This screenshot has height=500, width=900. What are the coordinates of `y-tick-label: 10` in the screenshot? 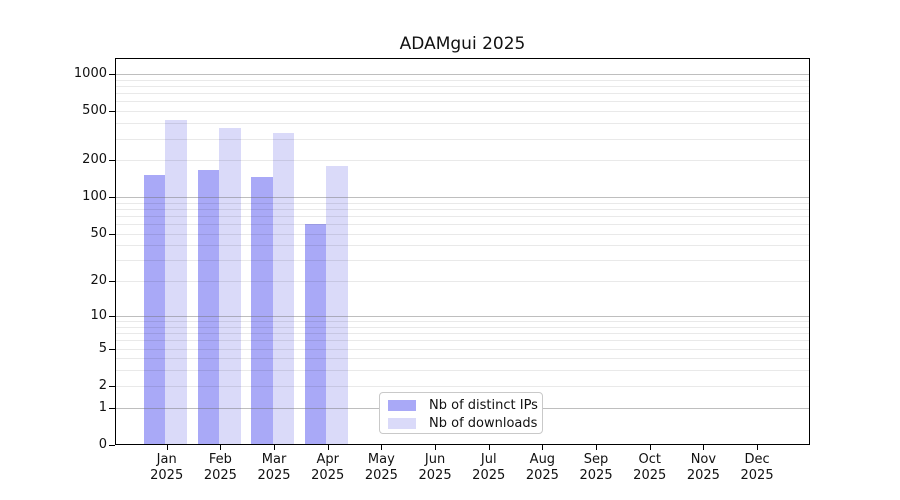 It's located at (98, 316).